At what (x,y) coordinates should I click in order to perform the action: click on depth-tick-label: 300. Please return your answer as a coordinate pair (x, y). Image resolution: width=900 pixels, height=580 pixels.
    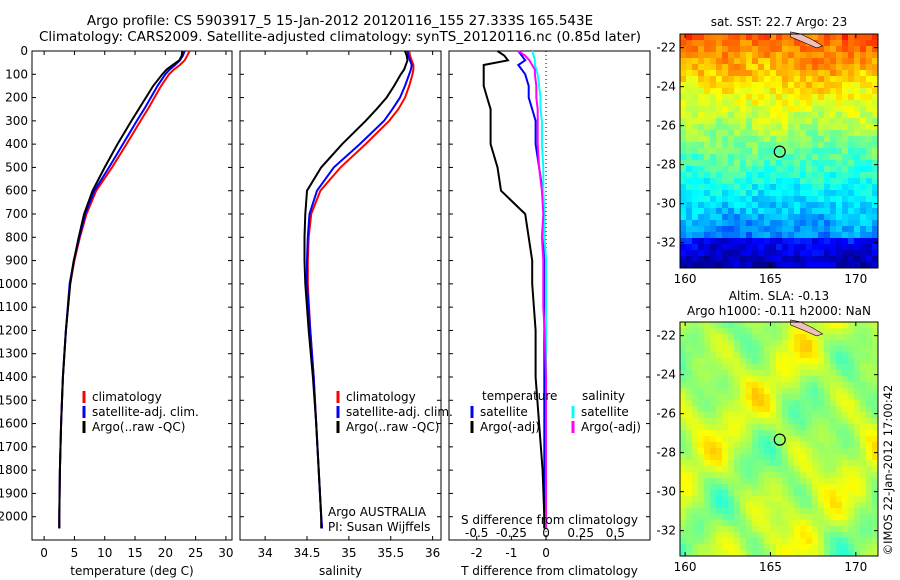
    Looking at the image, I should click on (16, 121).